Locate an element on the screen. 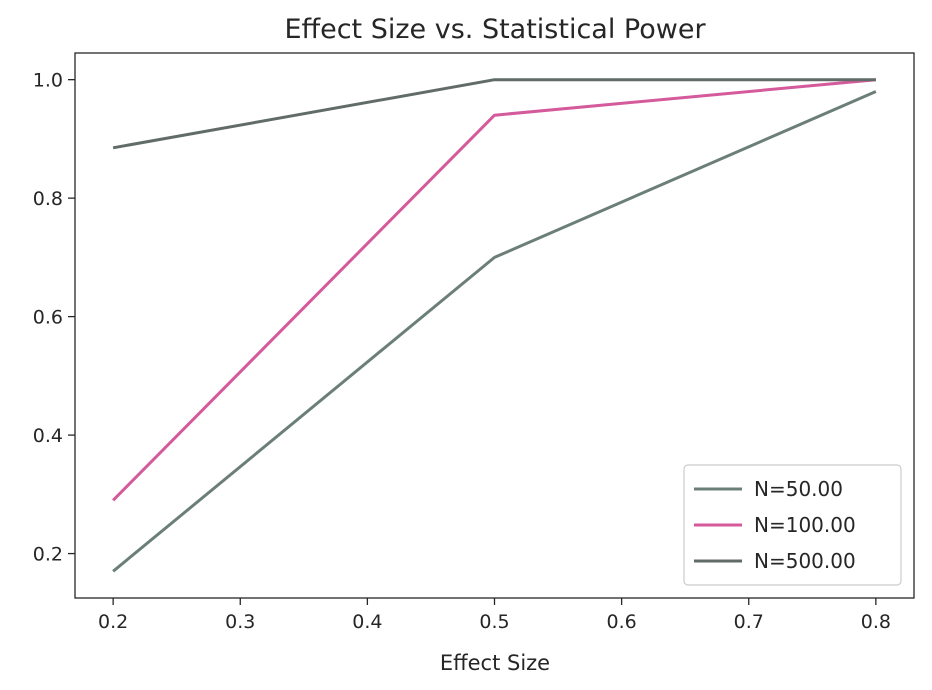 Image resolution: width=932 pixels, height=690 pixels. legend-box is located at coordinates (792, 525).